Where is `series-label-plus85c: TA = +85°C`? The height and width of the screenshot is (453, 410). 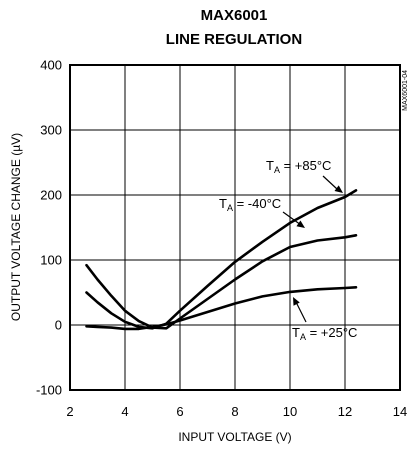
series-label-plus85c: TA = +85°C is located at coordinates (298, 166).